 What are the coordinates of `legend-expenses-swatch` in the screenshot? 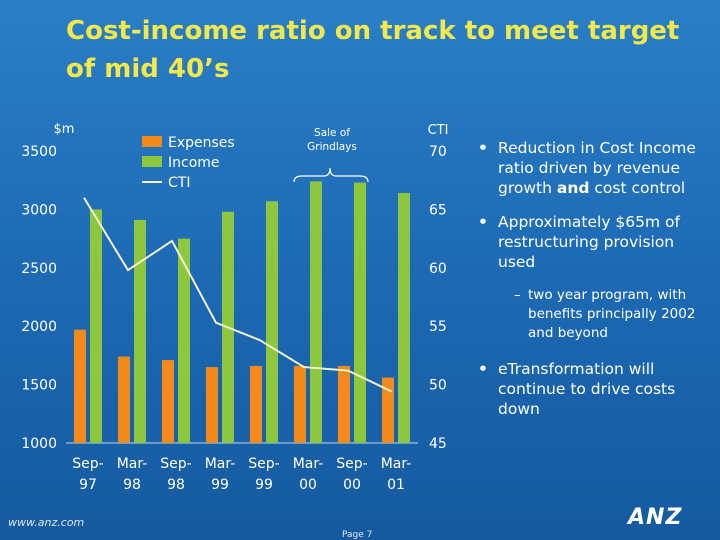 It's located at (152, 141).